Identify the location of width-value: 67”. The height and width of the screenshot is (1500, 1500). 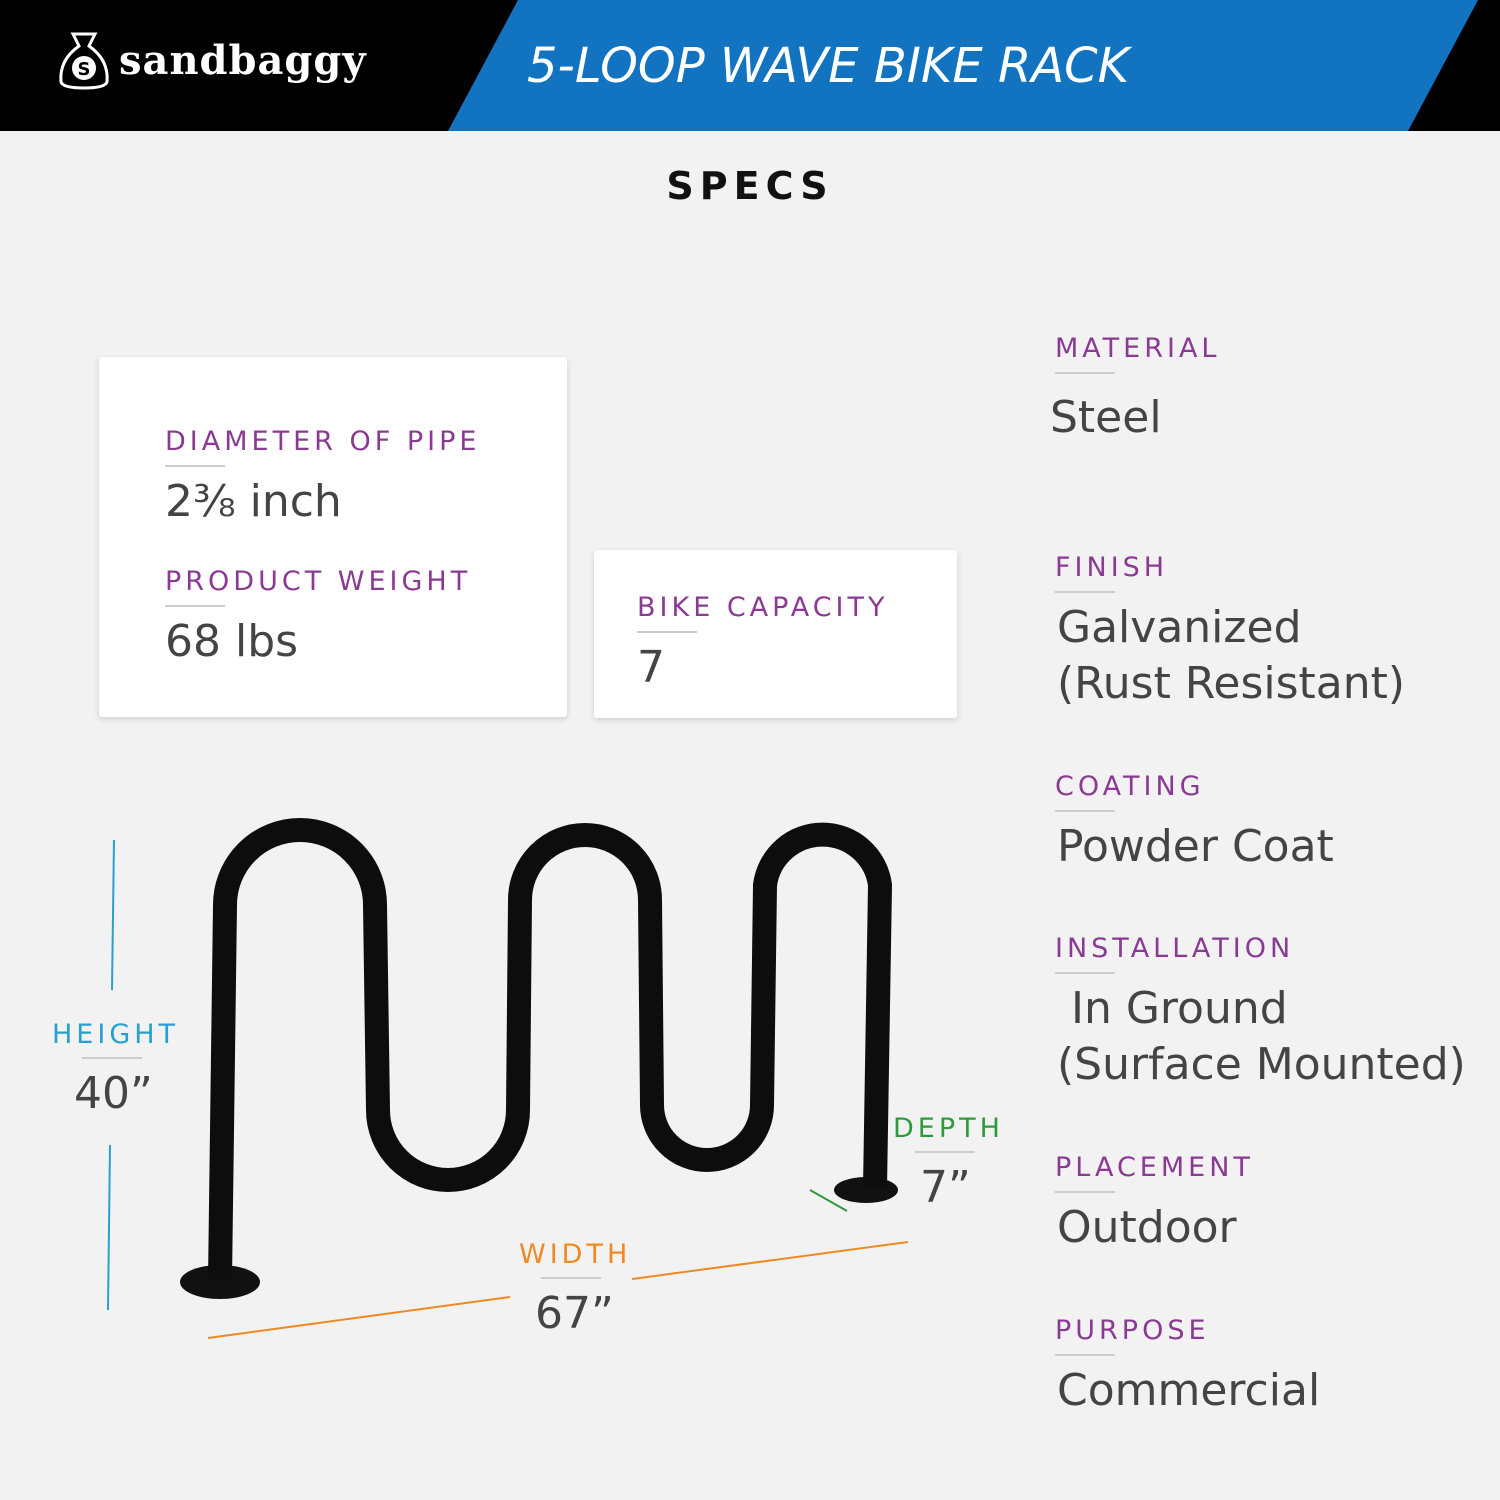
(574, 1313).